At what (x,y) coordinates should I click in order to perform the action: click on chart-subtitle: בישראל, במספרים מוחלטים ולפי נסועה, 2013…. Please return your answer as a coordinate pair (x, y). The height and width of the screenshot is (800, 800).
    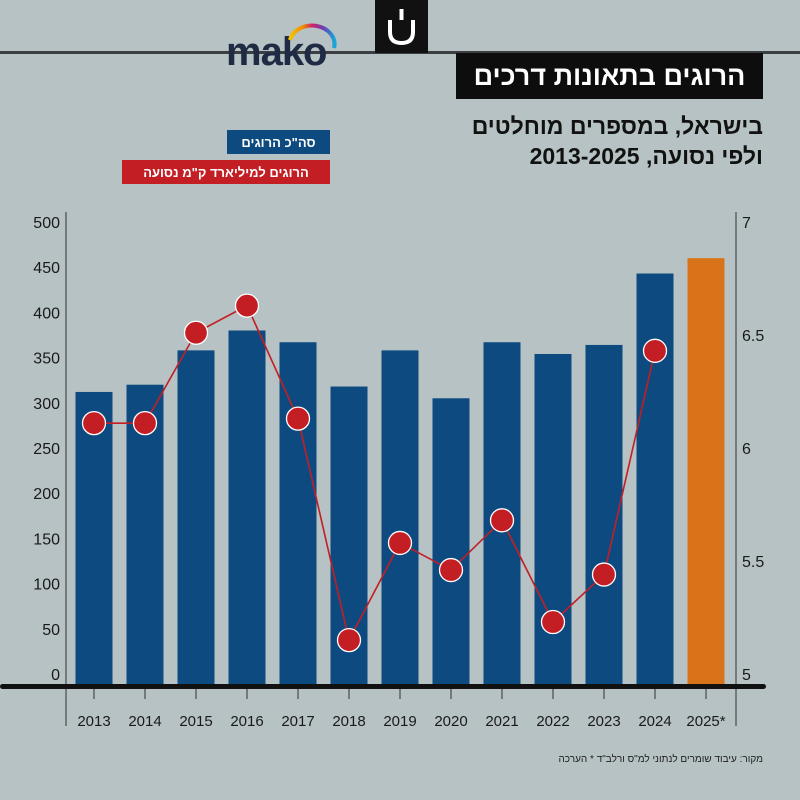
    Looking at the image, I should click on (598, 141).